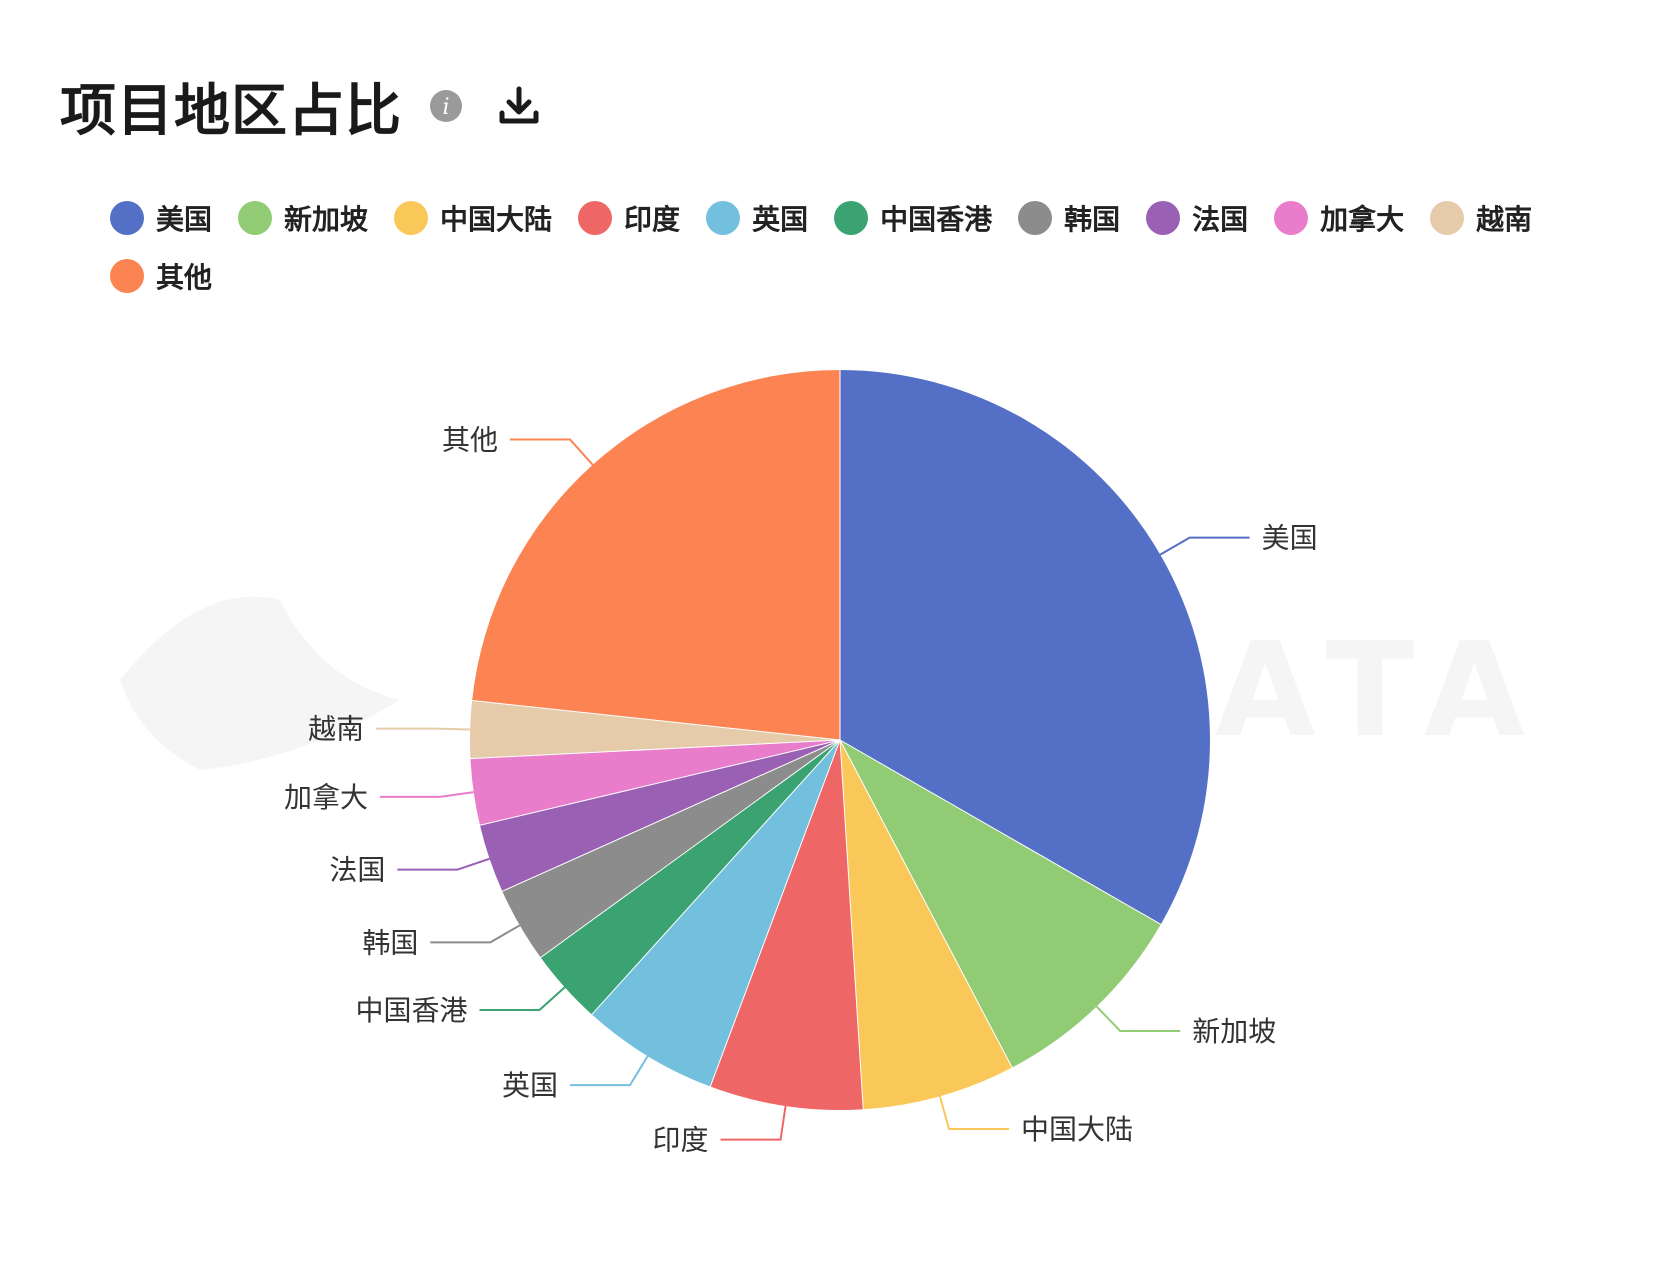 The height and width of the screenshot is (1286, 1660). What do you see at coordinates (411, 1010) in the screenshot?
I see `slice-label: 中国香港` at bounding box center [411, 1010].